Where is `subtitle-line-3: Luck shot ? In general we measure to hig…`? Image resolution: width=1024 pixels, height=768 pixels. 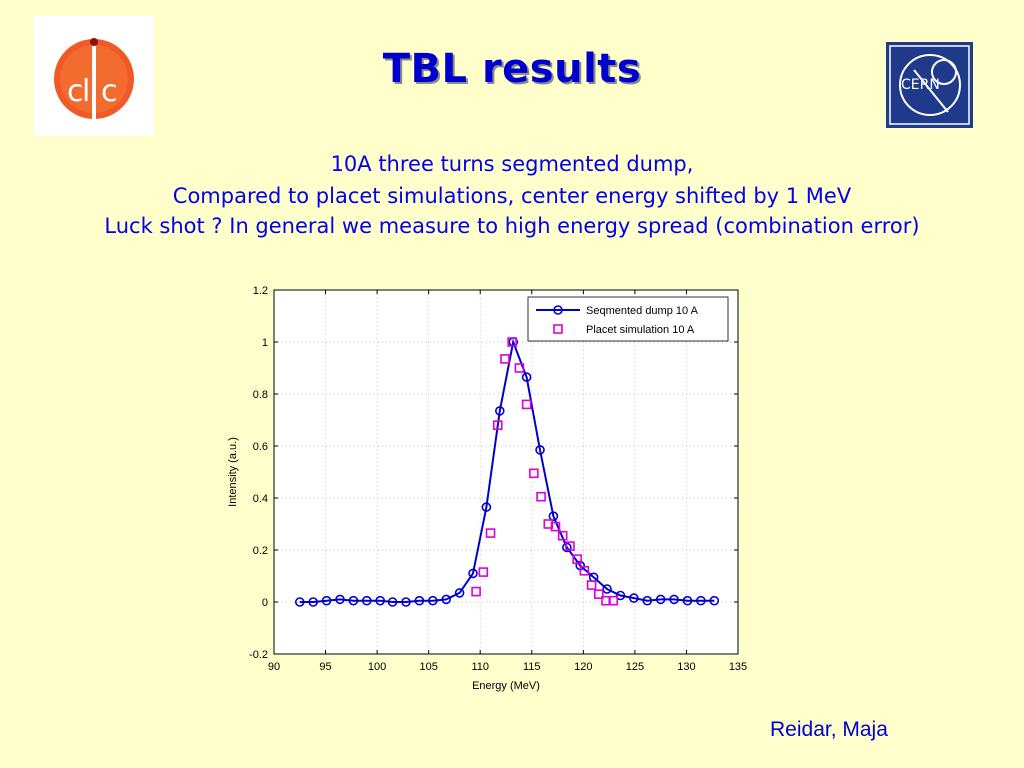
subtitle-line-3: Luck shot ? In general we measure to hig… is located at coordinates (512, 226).